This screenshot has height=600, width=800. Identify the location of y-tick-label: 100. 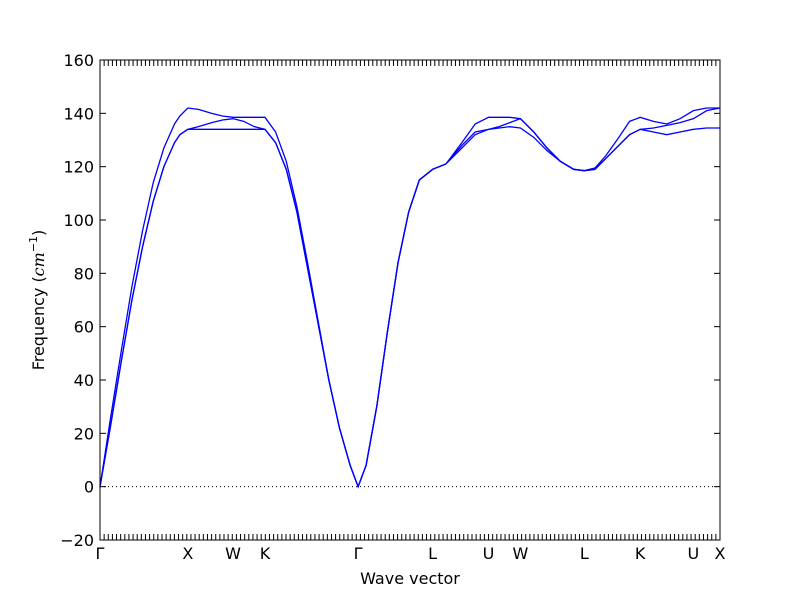
(78, 220).